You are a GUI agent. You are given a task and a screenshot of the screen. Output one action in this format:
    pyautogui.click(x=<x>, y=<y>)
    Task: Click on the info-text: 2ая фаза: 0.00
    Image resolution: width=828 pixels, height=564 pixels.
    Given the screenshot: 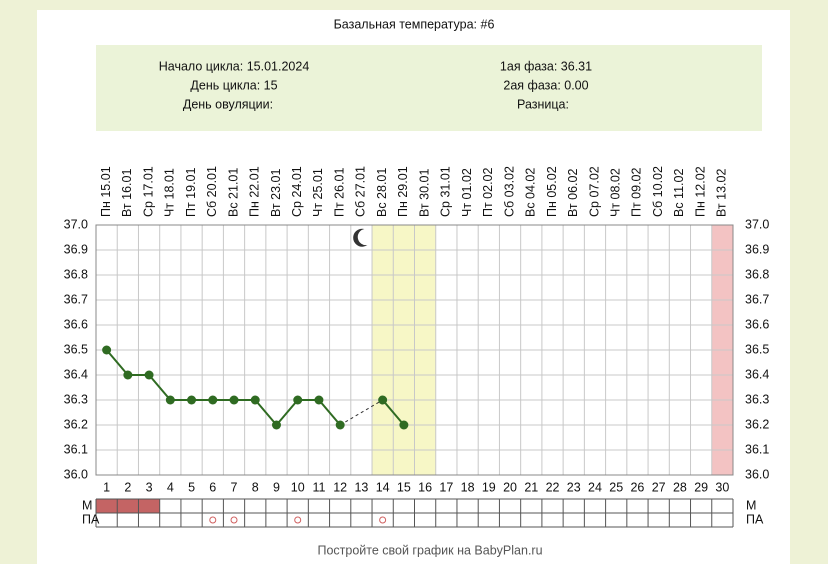 What is the action you would take?
    pyautogui.click(x=545, y=85)
    